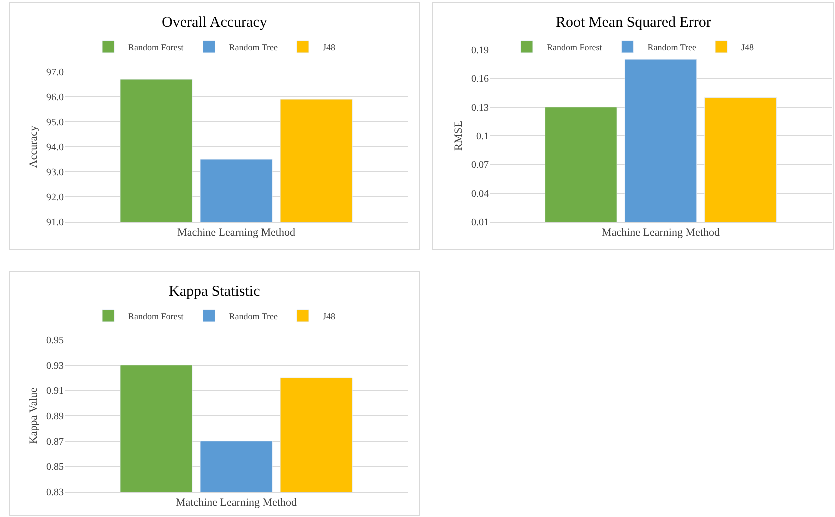  What do you see at coordinates (634, 23) in the screenshot?
I see `chart-title: Root Mean Squared Error` at bounding box center [634, 23].